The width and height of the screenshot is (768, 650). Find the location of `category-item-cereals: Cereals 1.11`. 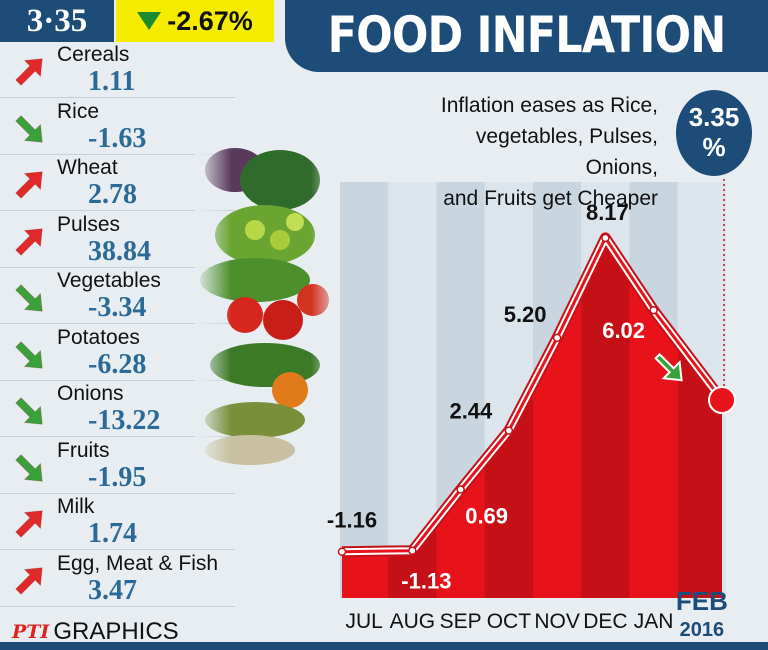

category-item-cereals: Cereals 1.11 is located at coordinates (117, 70).